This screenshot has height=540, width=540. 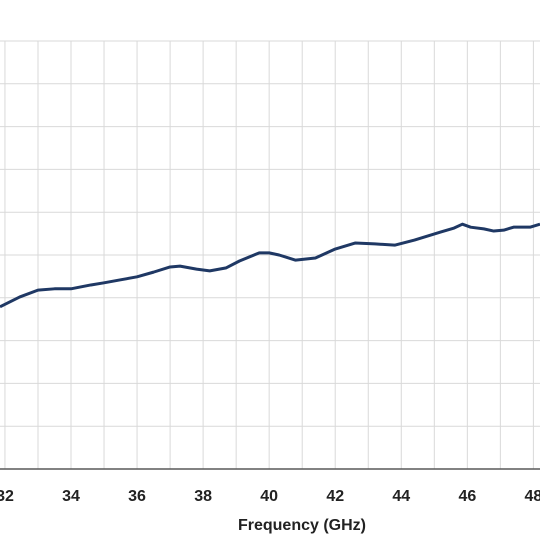 What do you see at coordinates (467, 496) in the screenshot?
I see `x-tick-label: 46` at bounding box center [467, 496].